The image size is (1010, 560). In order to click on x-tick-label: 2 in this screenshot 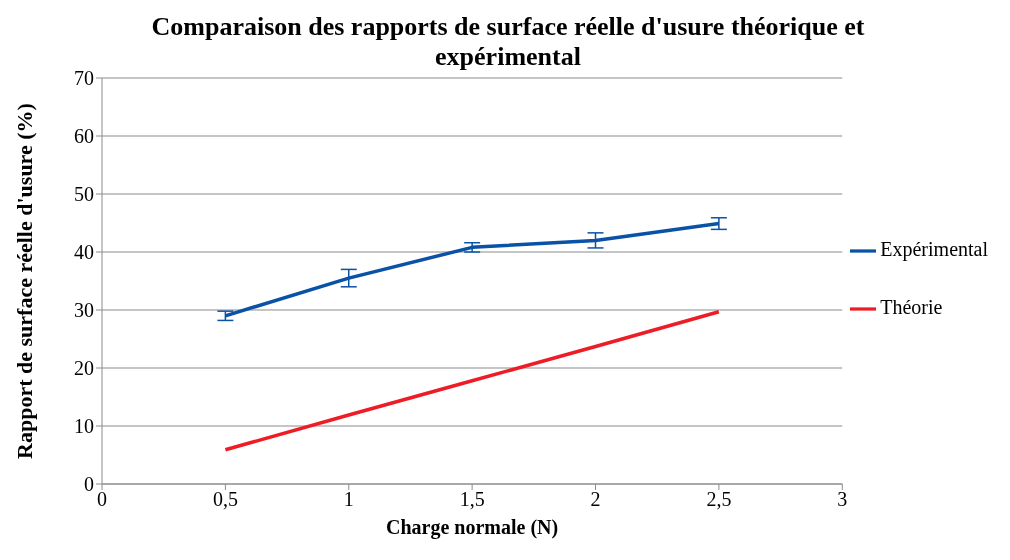, I will do `click(595, 499)`.